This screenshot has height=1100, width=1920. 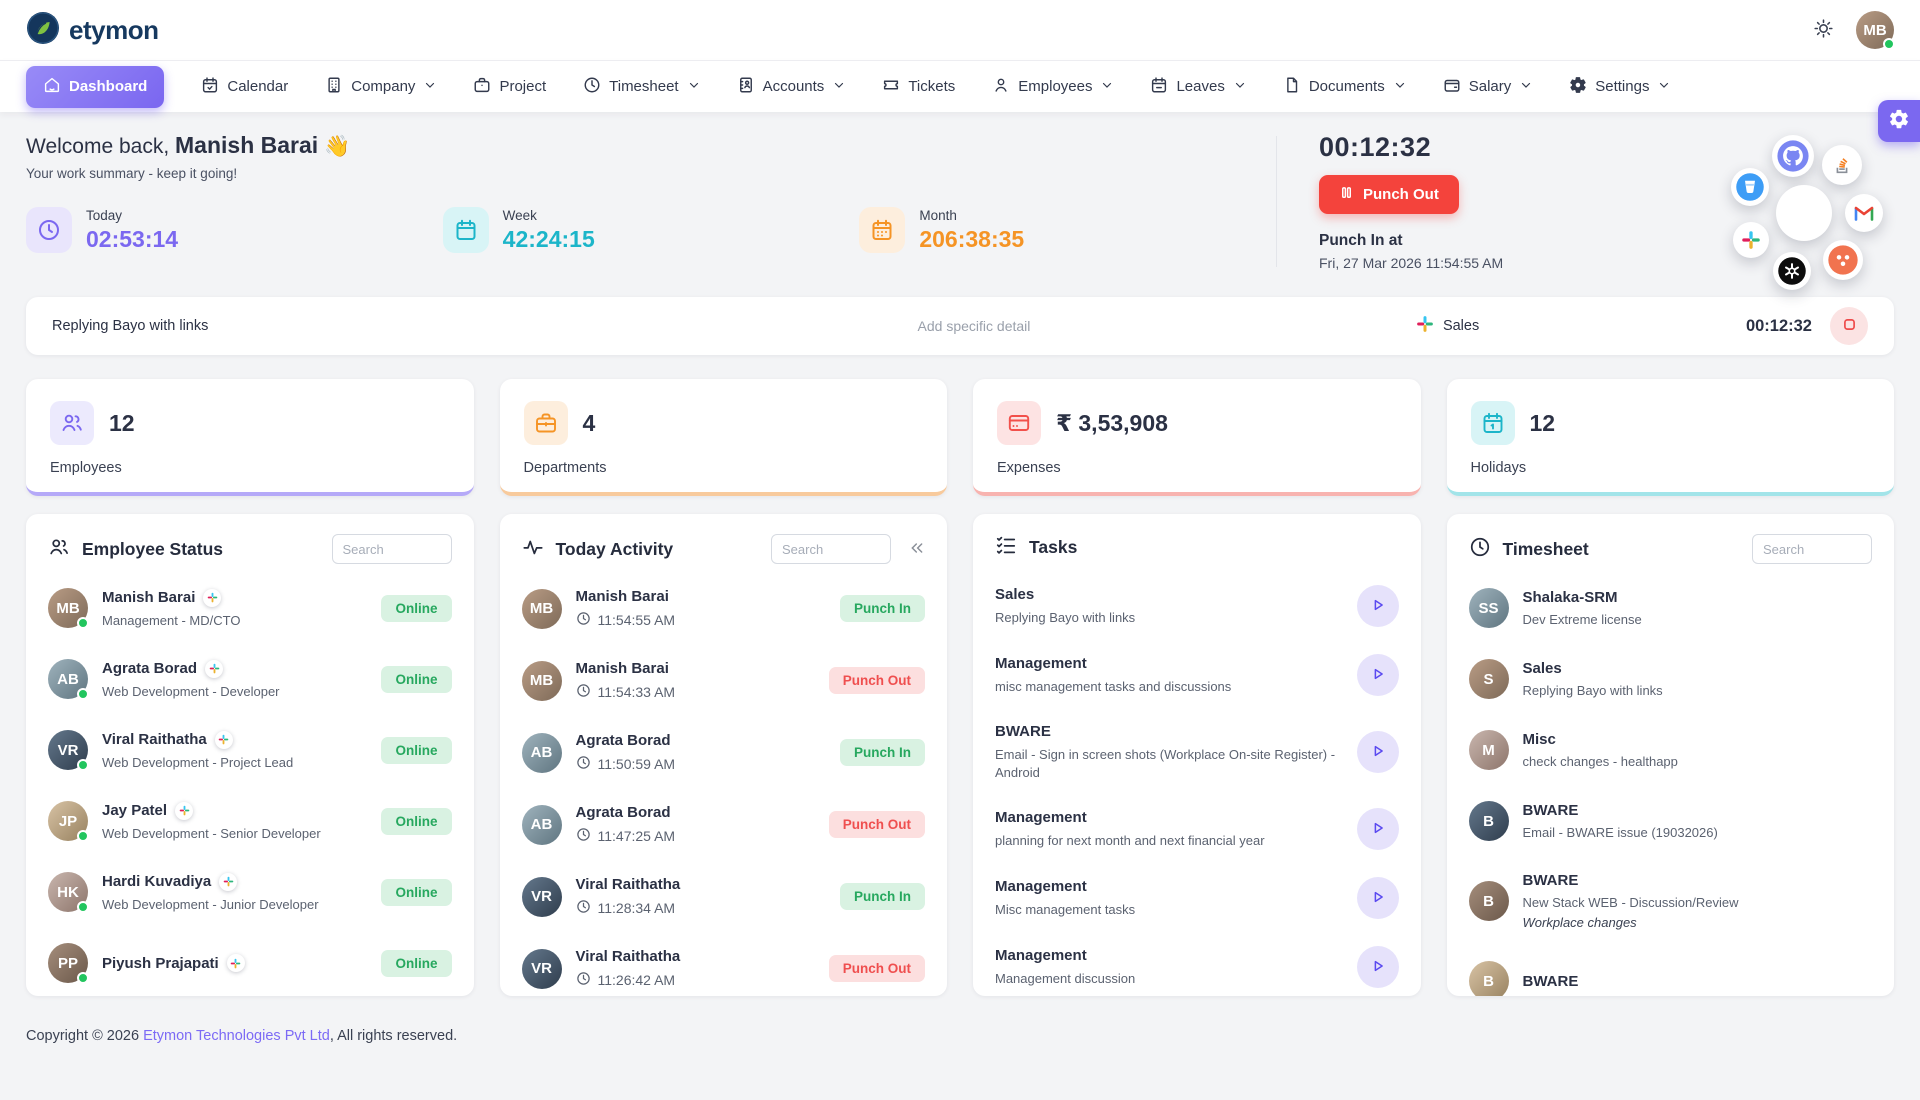 I want to click on nav-item-company: Company, so click(x=380, y=87).